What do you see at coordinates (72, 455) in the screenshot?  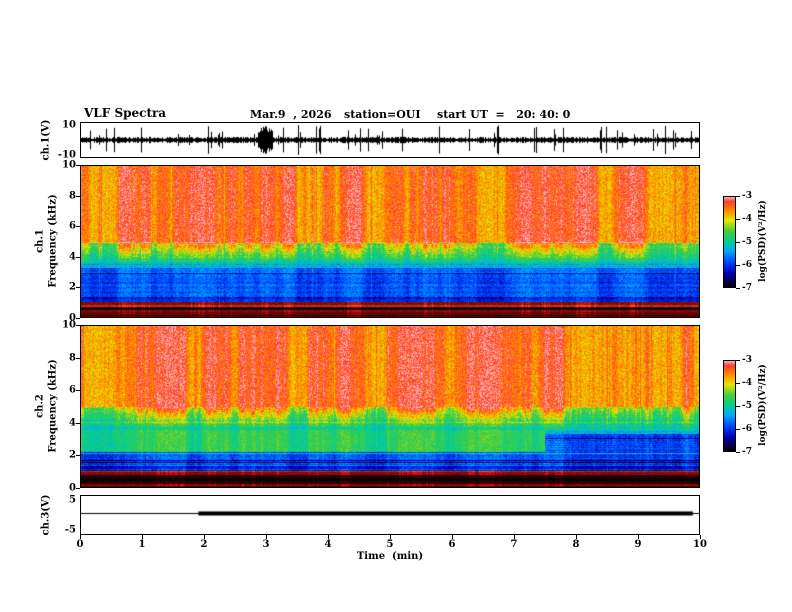 I see `ch2-spec-tick-label: 2` at bounding box center [72, 455].